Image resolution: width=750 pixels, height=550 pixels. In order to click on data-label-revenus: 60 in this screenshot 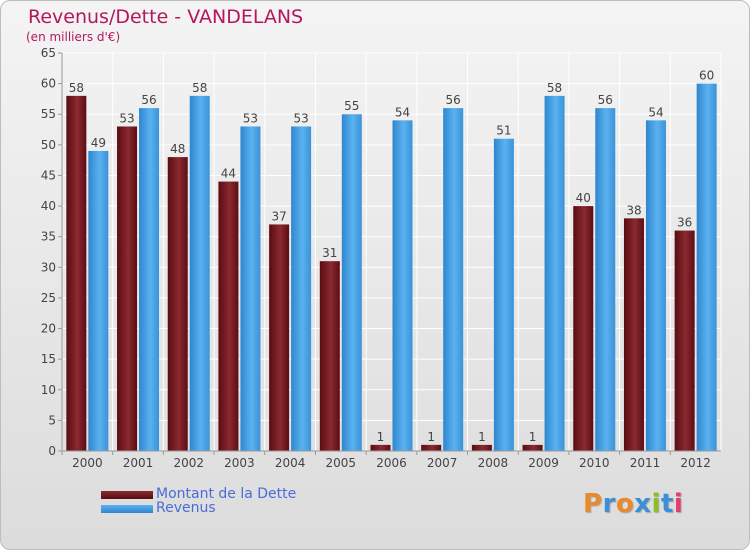, I will do `click(706, 76)`.